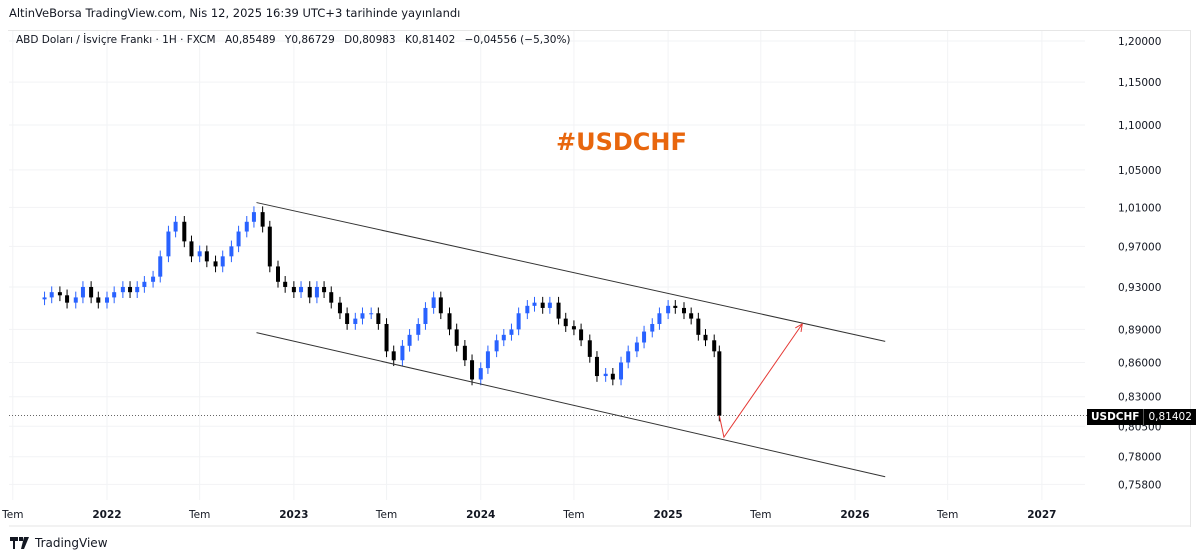 The width and height of the screenshot is (1200, 558). Describe the element at coordinates (1139, 208) in the screenshot. I see `y-tick-label: 1,01000` at that location.